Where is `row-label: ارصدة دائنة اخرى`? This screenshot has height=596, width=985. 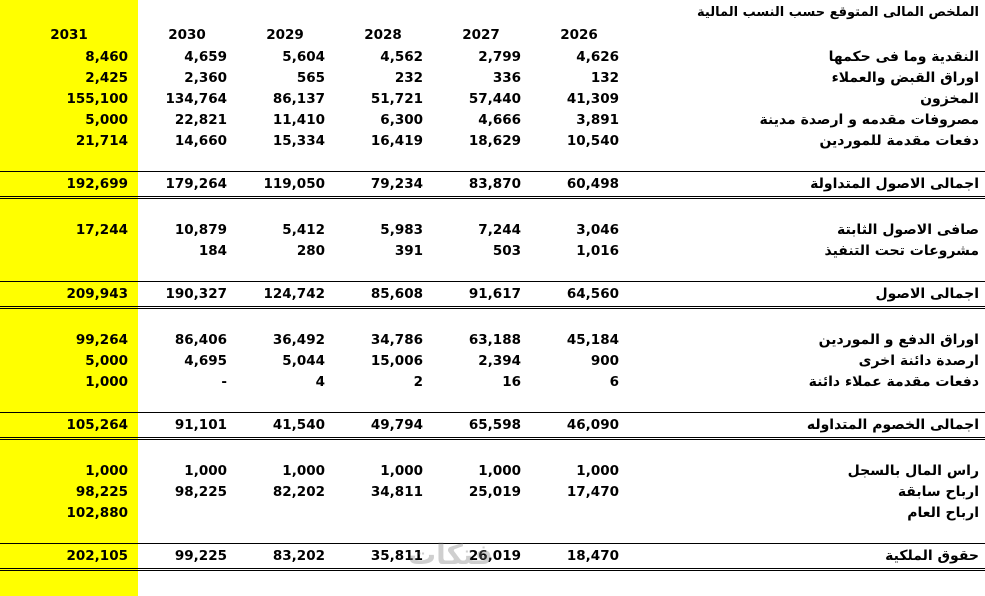 row-label: ارصدة دائنة اخرى is located at coordinates (918, 360).